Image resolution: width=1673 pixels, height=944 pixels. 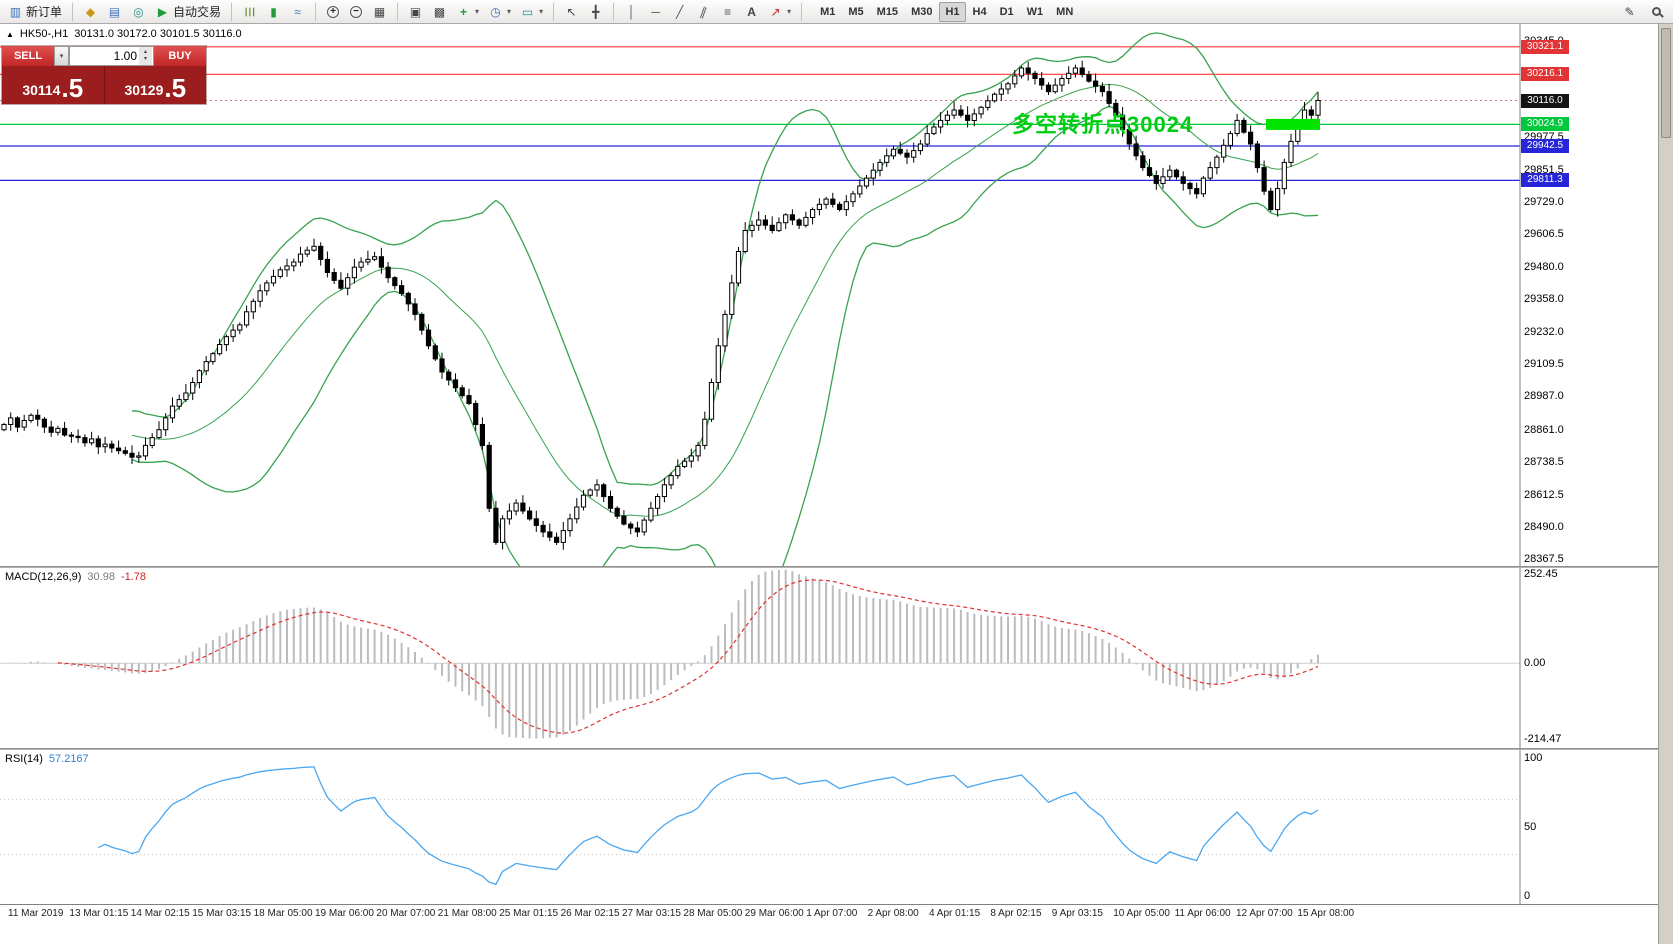 What do you see at coordinates (249, 12) in the screenshot?
I see `chart-bars-button: ☰` at bounding box center [249, 12].